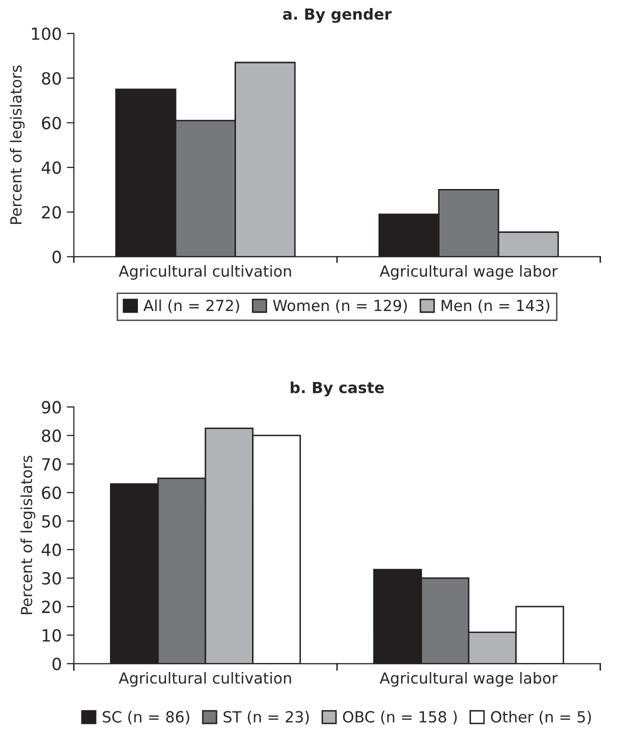 The height and width of the screenshot is (744, 642). Describe the element at coordinates (146, 717) in the screenshot. I see `legend-label: SC (n = 86)` at that location.